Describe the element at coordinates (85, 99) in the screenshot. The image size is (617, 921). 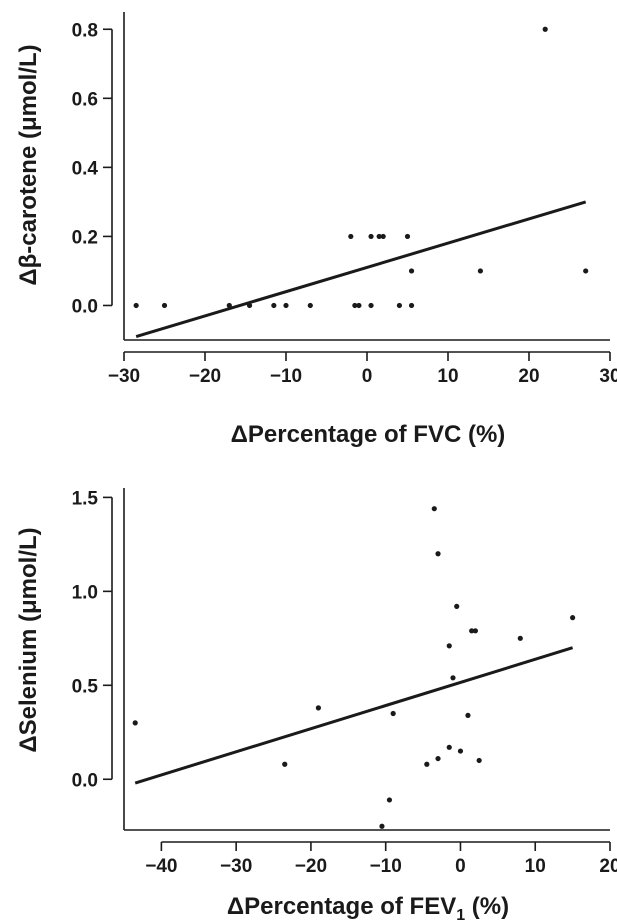
I see `y-tick-label: 0.6` at that location.